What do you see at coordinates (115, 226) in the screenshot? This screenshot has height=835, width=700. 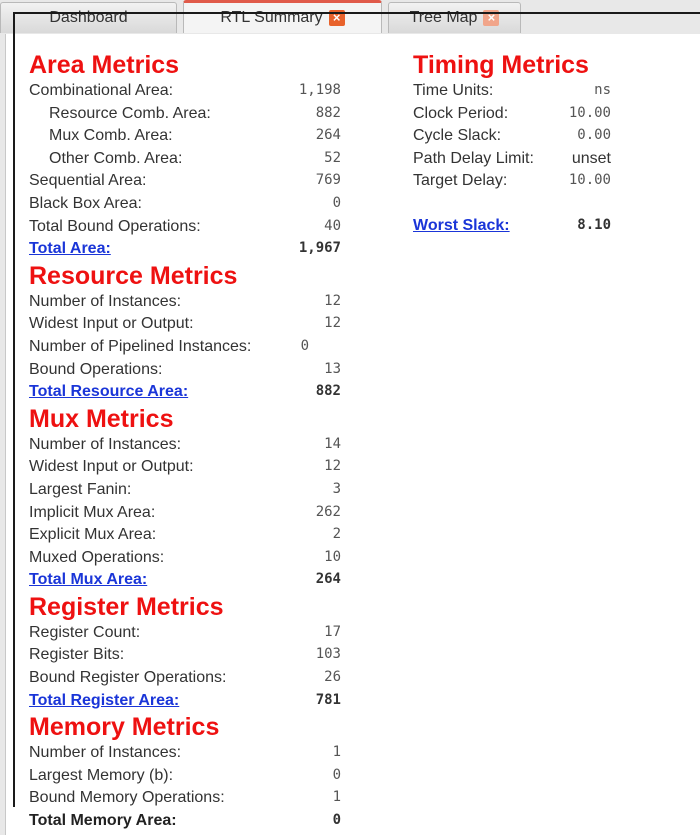 I see `metric-label: Total Bound Operations:` at bounding box center [115, 226].